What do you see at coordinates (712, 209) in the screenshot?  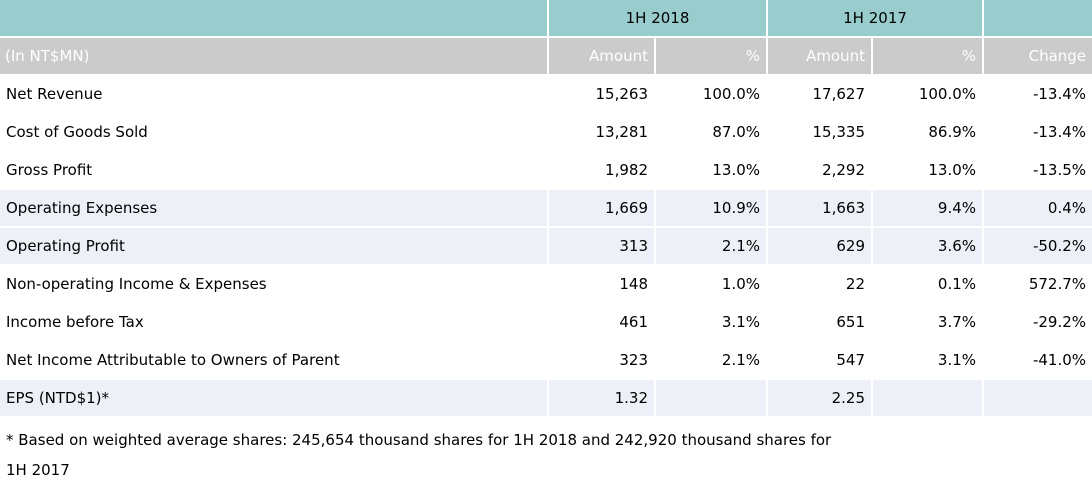 I see `pct-2018-cell: 10.9%` at bounding box center [712, 209].